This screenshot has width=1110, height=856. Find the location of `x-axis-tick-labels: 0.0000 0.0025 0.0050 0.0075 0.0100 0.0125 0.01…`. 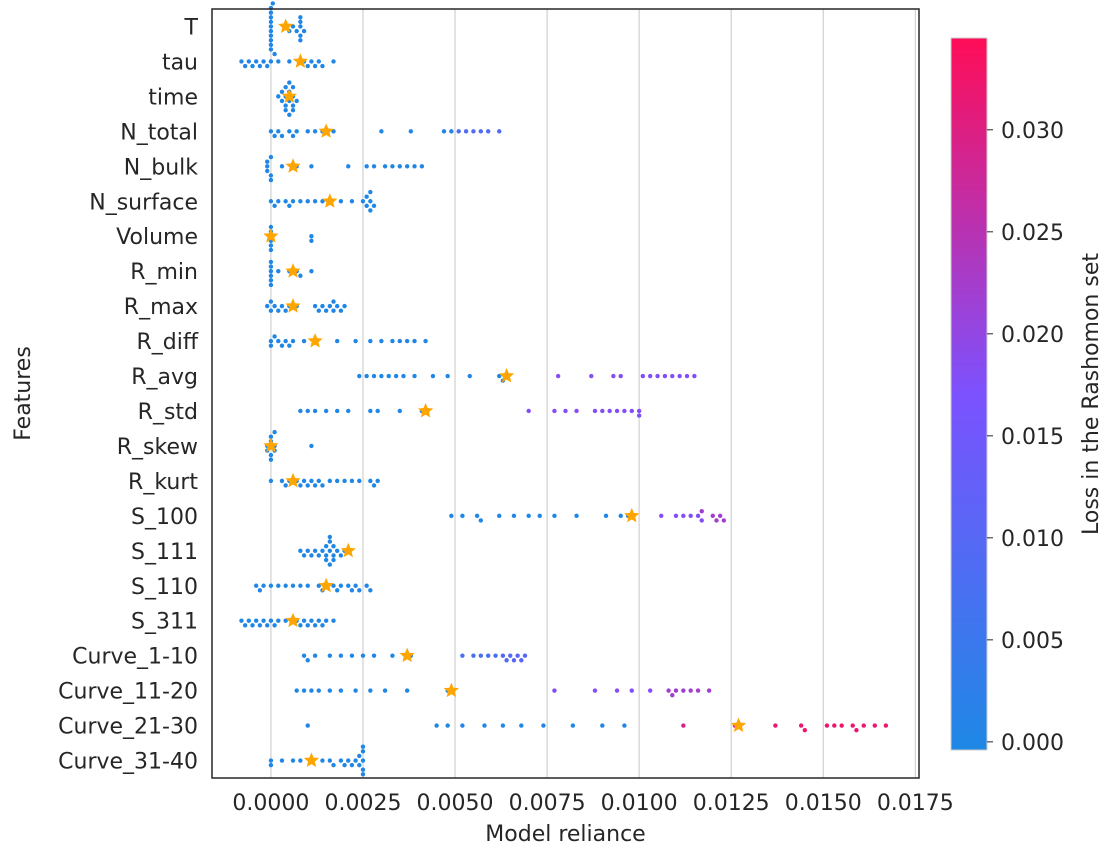

x-axis-tick-labels: 0.0000 0.0025 0.0050 0.0075 0.0100 0.0125 0.01… is located at coordinates (592, 803).